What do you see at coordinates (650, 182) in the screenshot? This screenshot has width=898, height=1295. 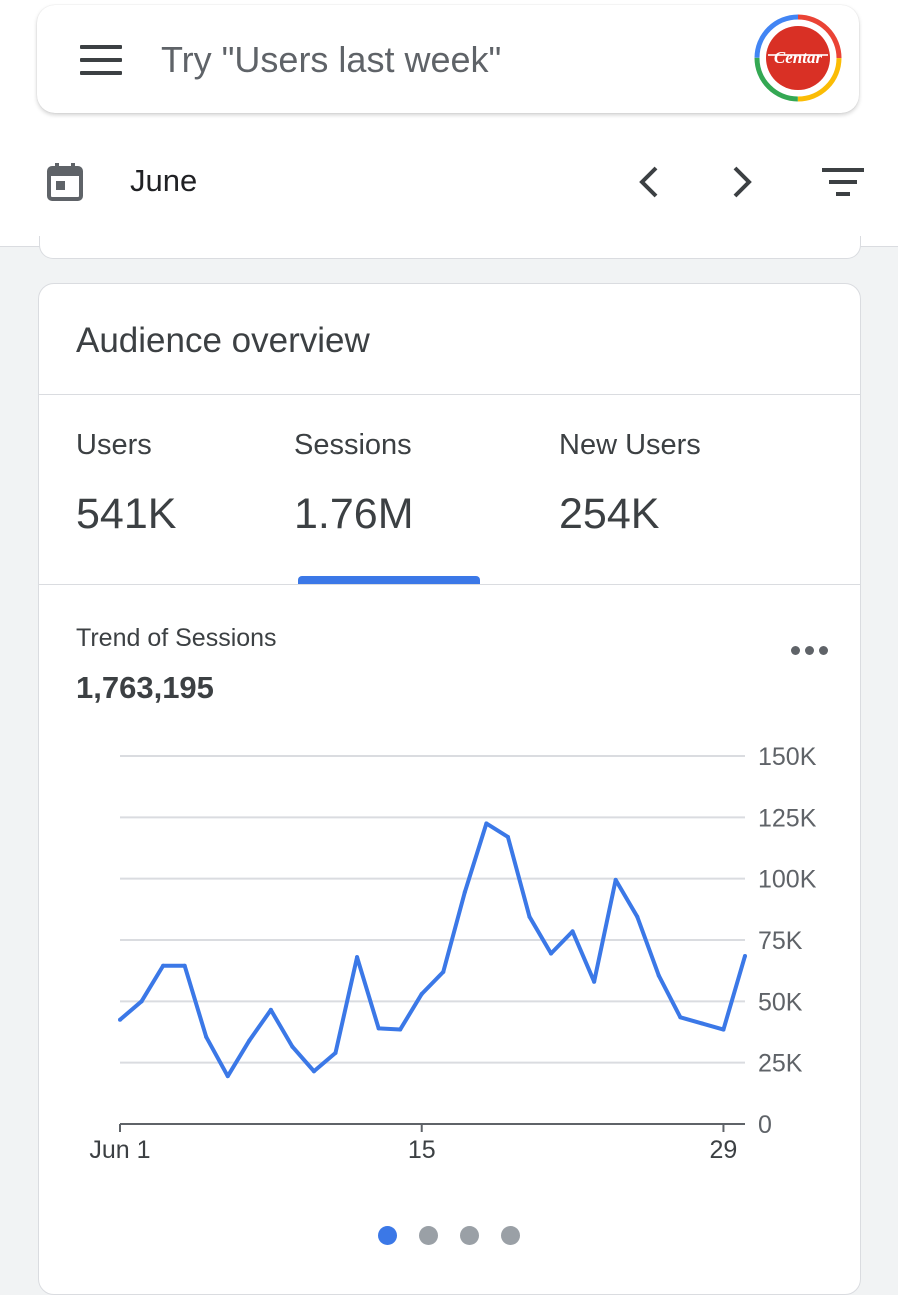 I see `chevron-left-icon` at bounding box center [650, 182].